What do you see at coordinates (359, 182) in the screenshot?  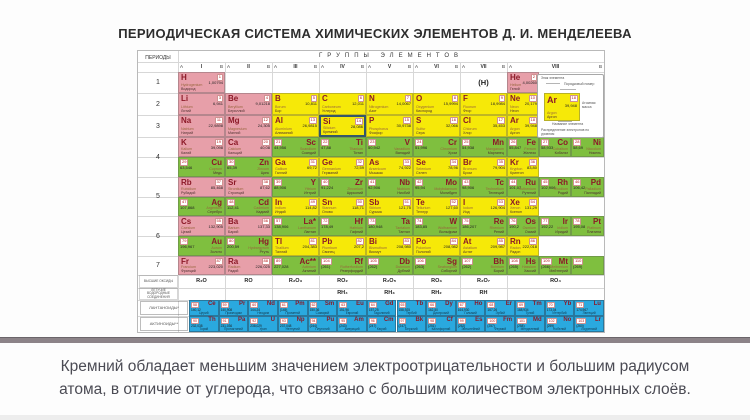 I see `element-symbol: Zr` at bounding box center [359, 182].